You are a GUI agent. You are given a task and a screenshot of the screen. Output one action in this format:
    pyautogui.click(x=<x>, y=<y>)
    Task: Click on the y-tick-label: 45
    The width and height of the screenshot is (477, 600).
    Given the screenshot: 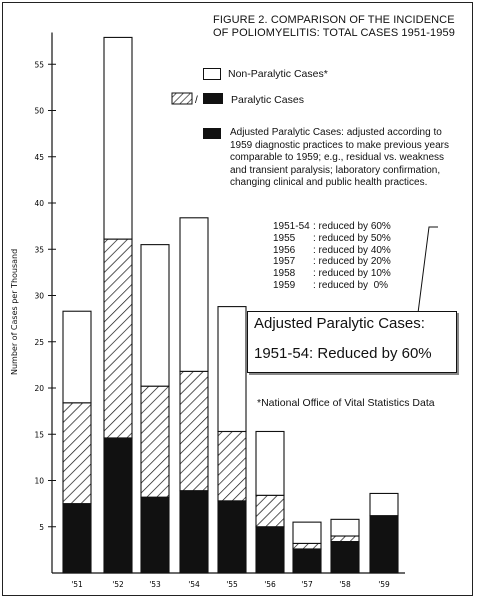 What is the action you would take?
    pyautogui.click(x=39, y=157)
    